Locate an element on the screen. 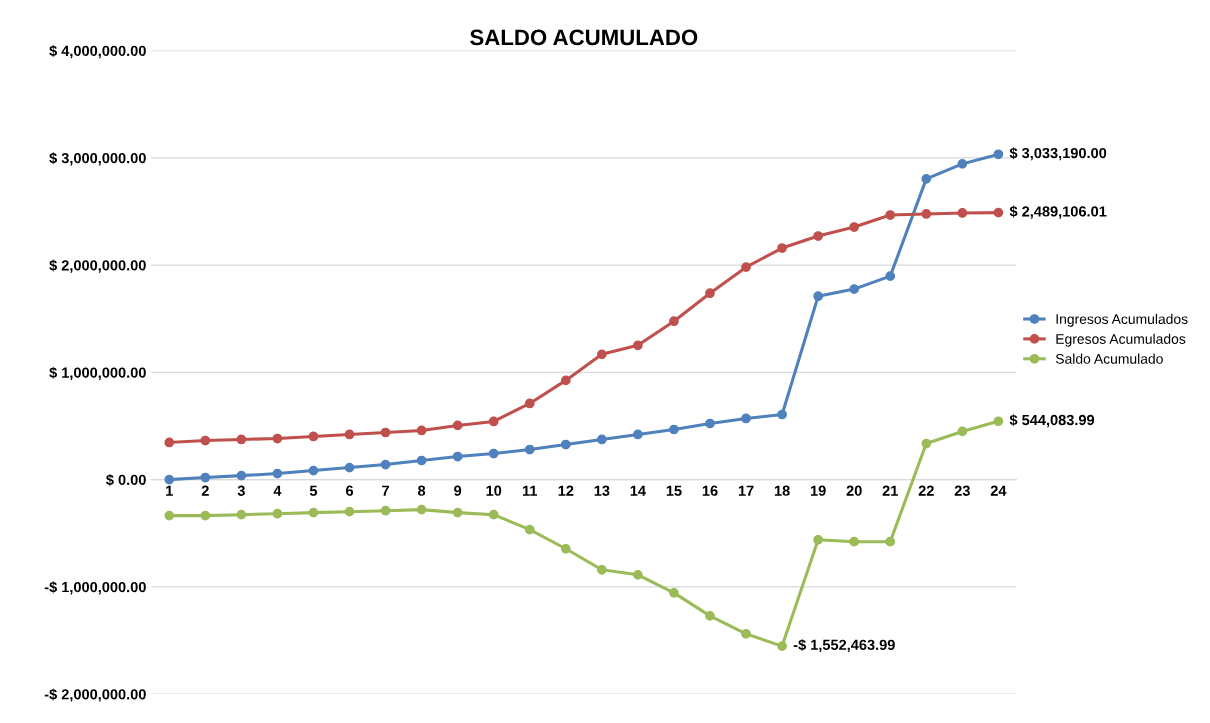  x-tick-label: 17 is located at coordinates (746, 490).